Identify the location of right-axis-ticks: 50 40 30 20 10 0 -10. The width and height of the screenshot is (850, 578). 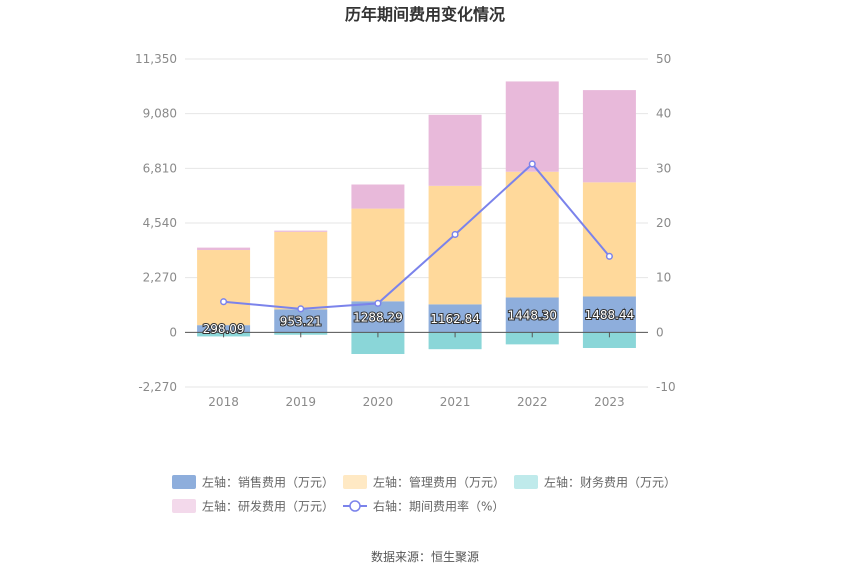
(666, 223).